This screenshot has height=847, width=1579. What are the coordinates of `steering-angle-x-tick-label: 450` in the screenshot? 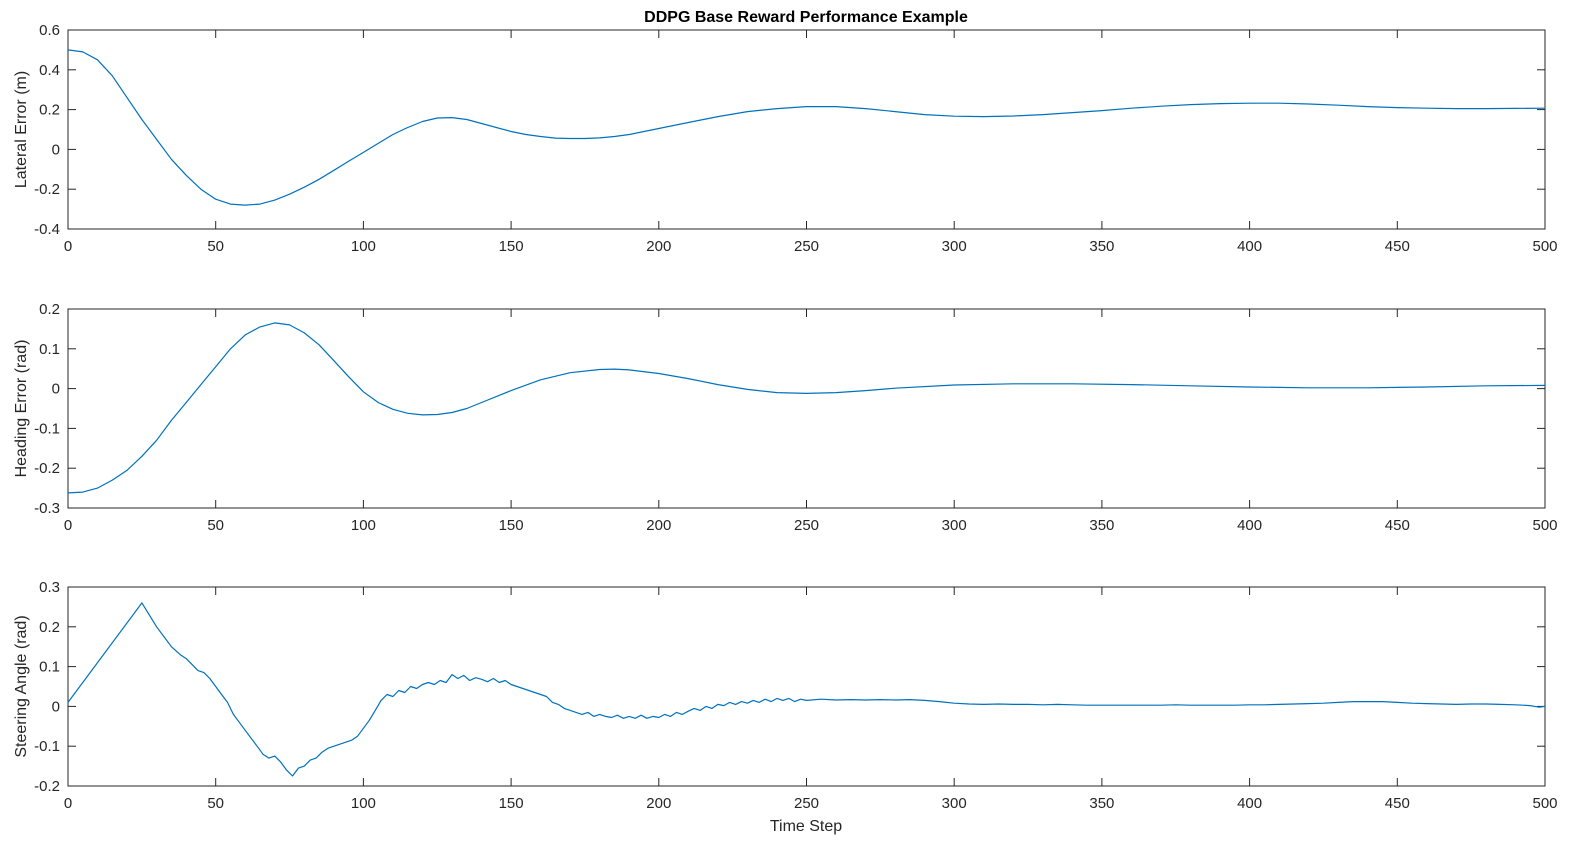 It's located at (1397, 803).